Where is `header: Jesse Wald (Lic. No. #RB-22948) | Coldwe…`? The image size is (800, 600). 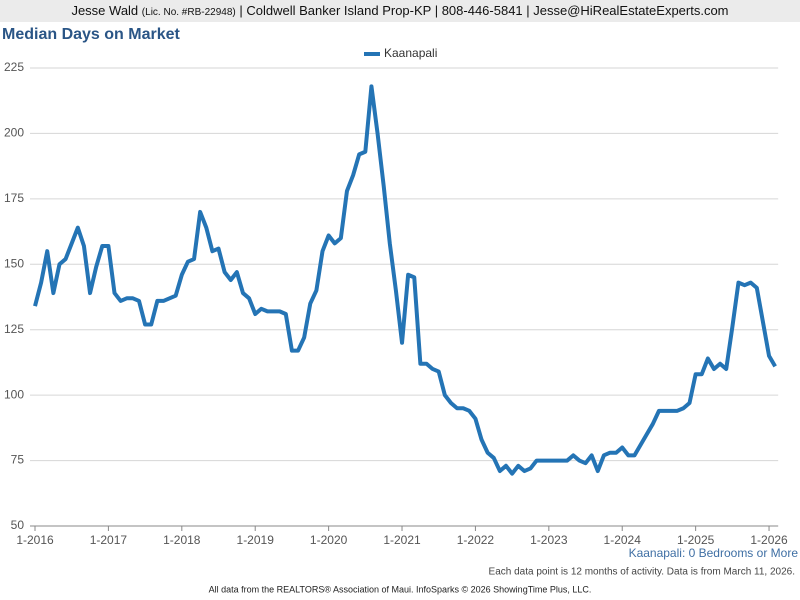
header: Jesse Wald (Lic. No. #RB-22948) | Coldwe… is located at coordinates (400, 11).